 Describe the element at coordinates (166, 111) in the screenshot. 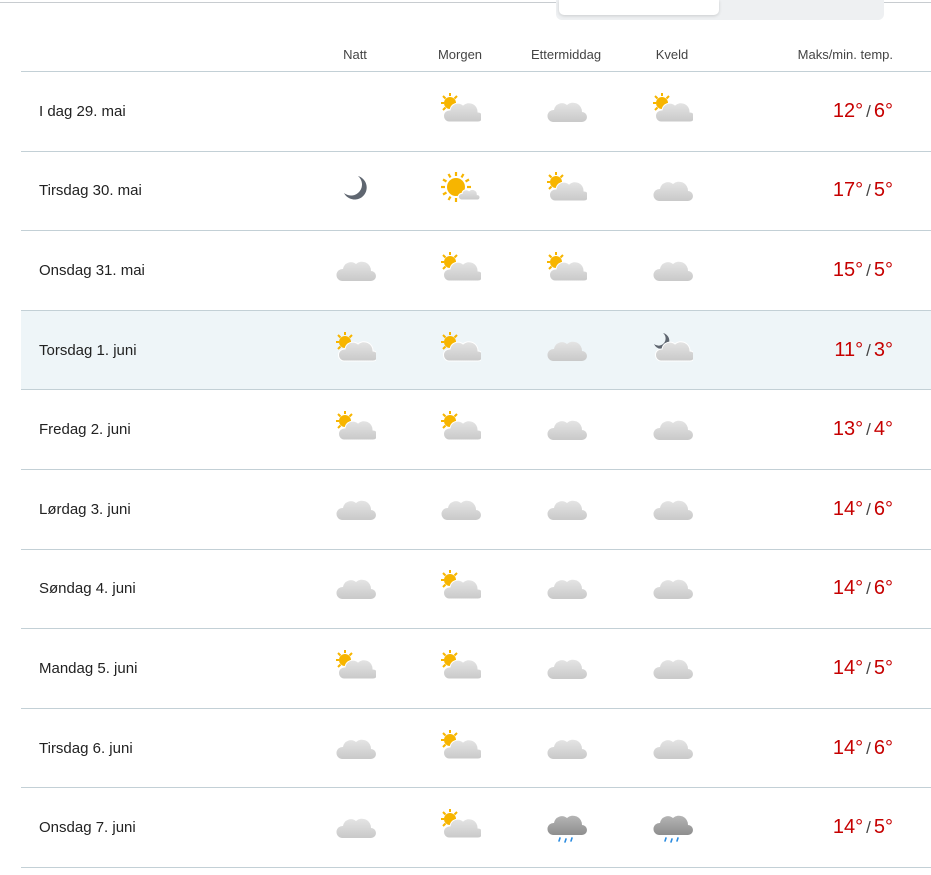

I see `day-label: I dag 29. mai` at that location.